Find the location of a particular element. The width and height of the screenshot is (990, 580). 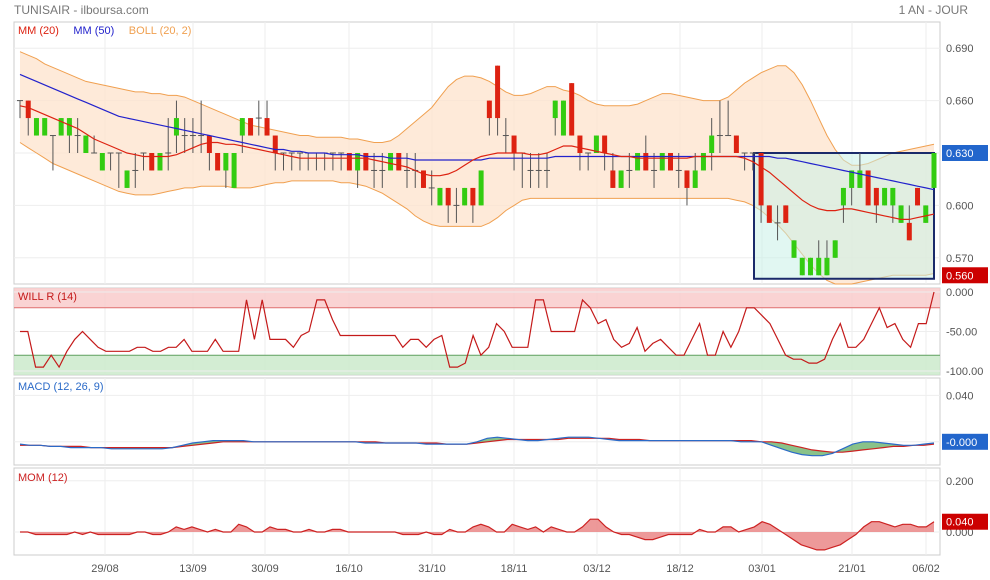

y-tick-label: -50.00 is located at coordinates (961, 333).